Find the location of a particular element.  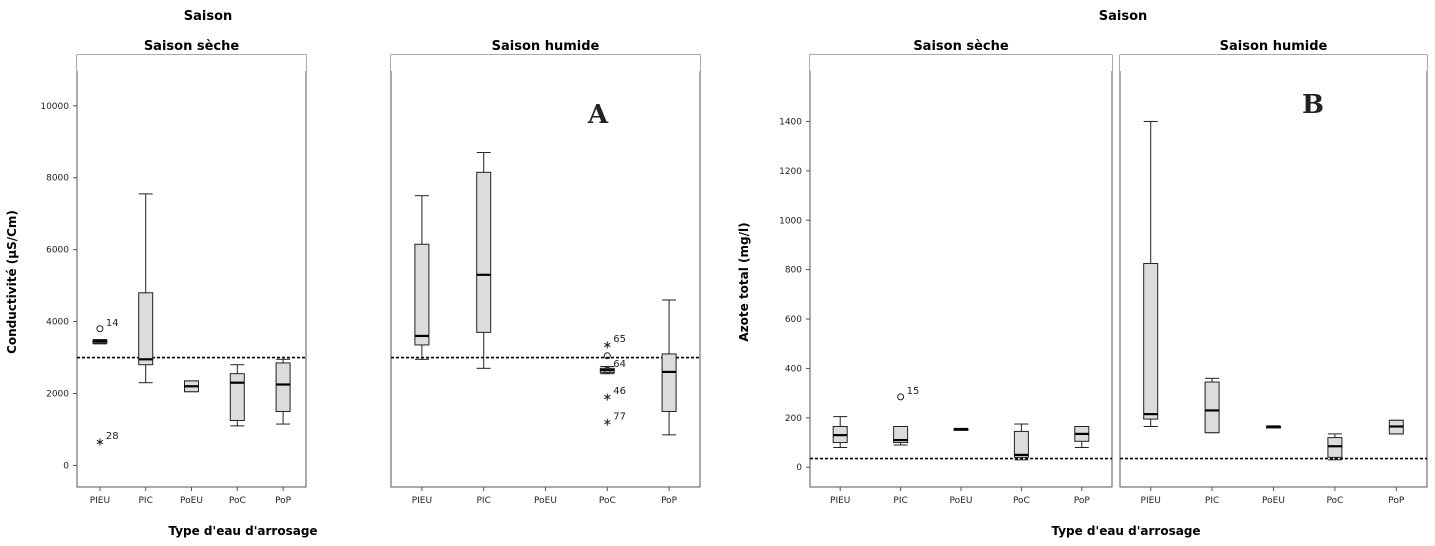

y-tick-label: 200 is located at coordinates (793, 419).